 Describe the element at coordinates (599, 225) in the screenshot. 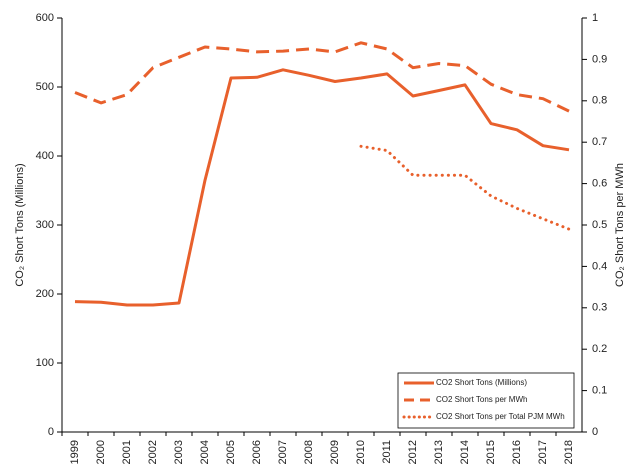

I see `y2-tick-label: 0.5` at that location.